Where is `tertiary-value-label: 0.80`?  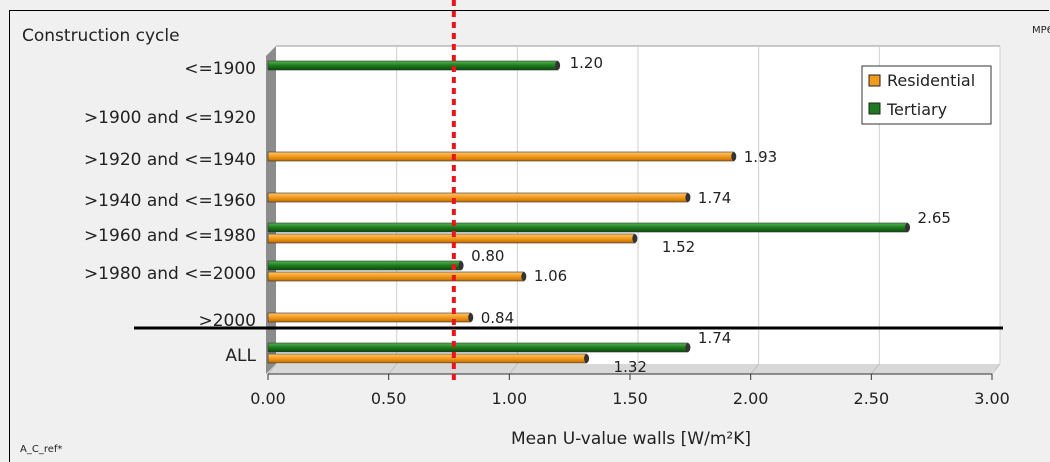 tertiary-value-label: 0.80 is located at coordinates (487, 256).